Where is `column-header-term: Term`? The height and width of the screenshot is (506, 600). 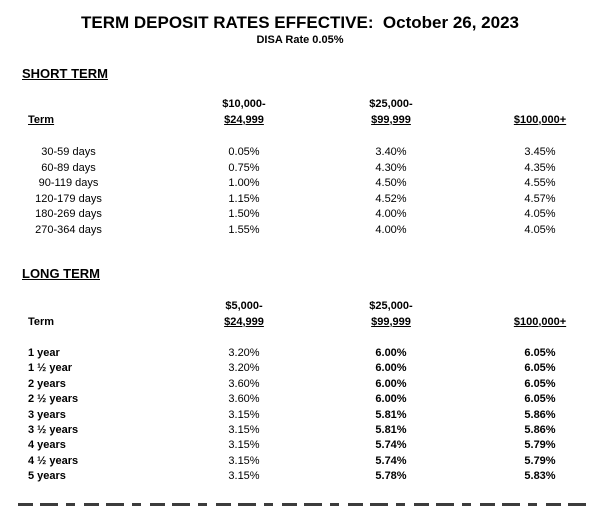 column-header-term: Term is located at coordinates (82, 112).